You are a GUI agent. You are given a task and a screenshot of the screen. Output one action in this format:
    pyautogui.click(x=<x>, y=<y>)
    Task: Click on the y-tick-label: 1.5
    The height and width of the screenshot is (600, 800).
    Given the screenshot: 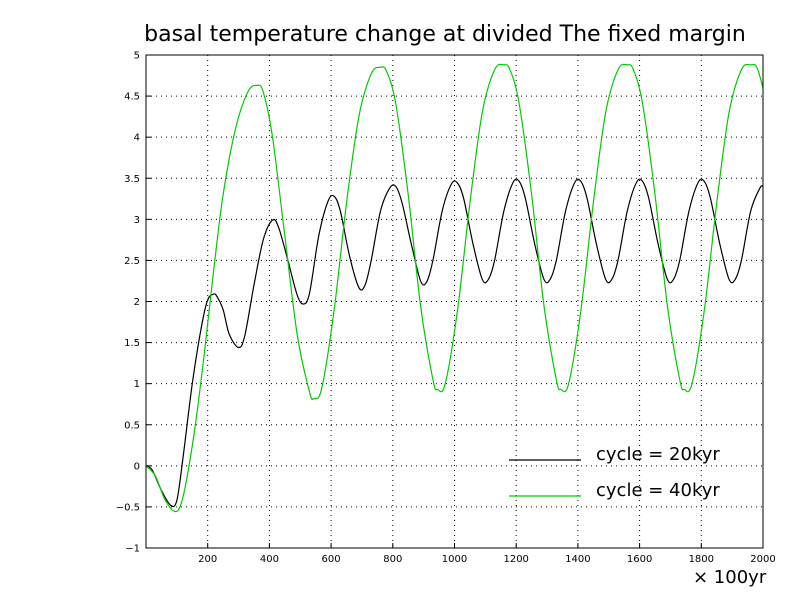 What is the action you would take?
    pyautogui.click(x=132, y=343)
    